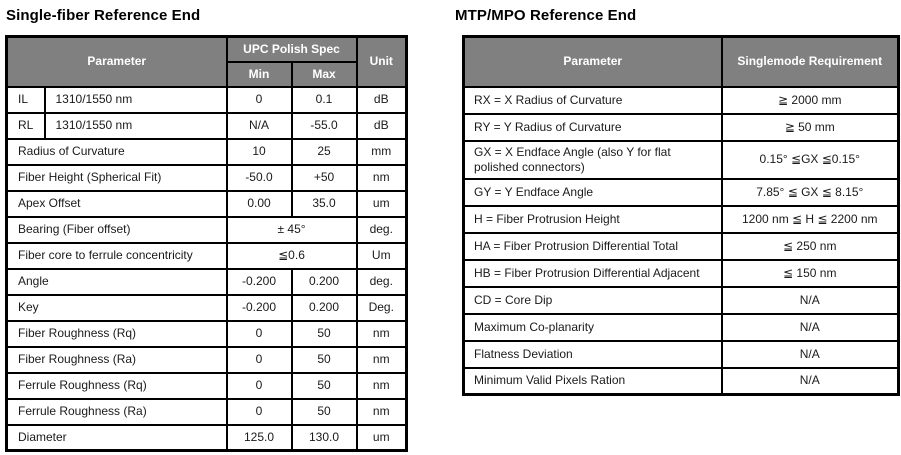 This screenshot has height=455, width=901. I want to click on table-row: IL 1310/1550 nm 0 0.1 dB, so click(206, 99).